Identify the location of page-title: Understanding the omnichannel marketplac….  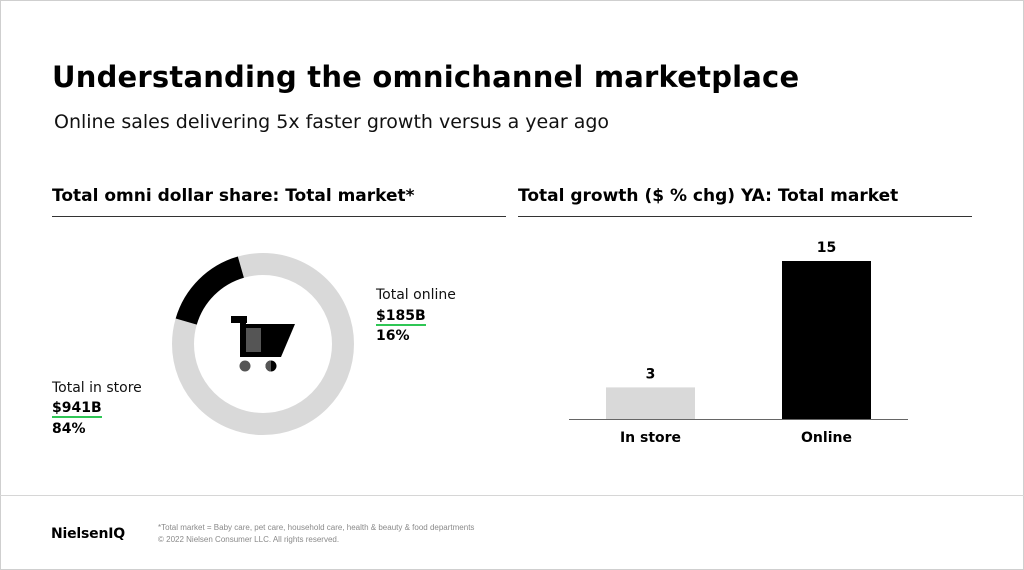
(426, 77).